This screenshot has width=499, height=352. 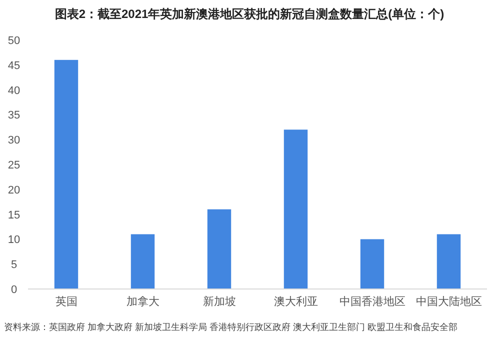 What do you see at coordinates (296, 301) in the screenshot?
I see `x-tick-label: 澳大利亚` at bounding box center [296, 301].